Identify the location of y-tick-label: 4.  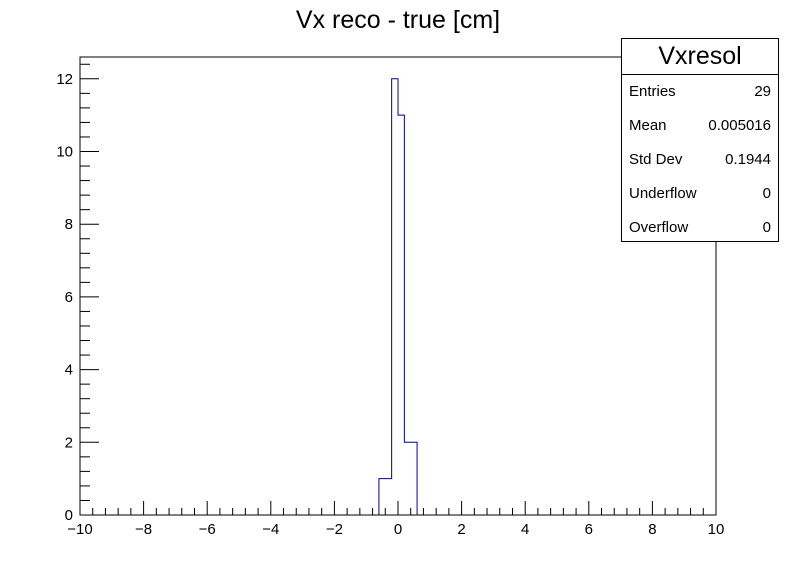
(69, 370).